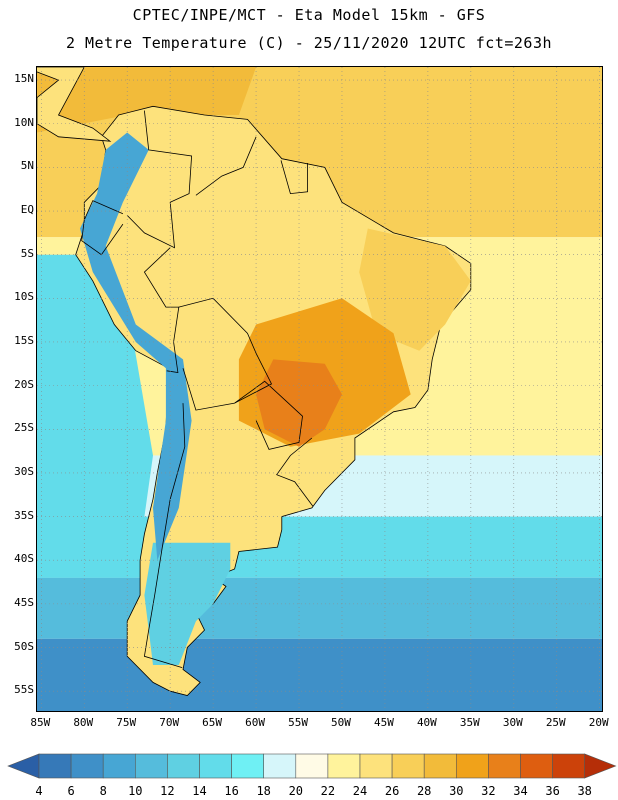 This screenshot has height=800, width=618. I want to click on colorbar-tick-label: 6, so click(71, 791).